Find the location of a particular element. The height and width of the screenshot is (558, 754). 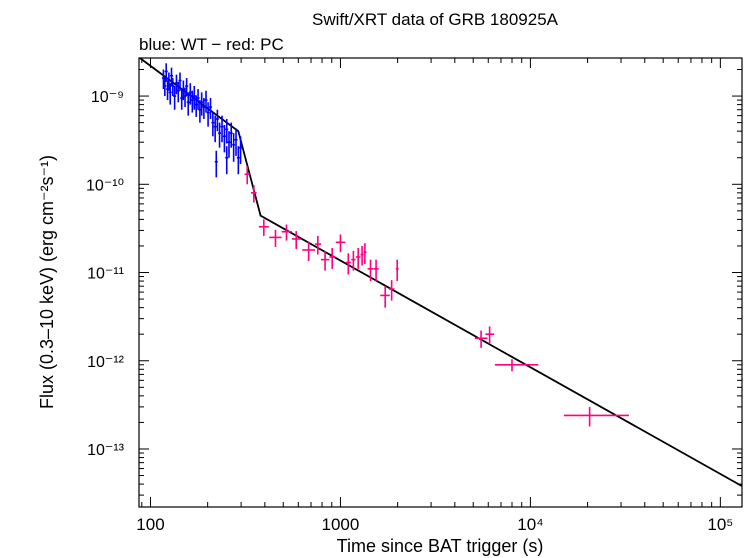

chart-title: Swift/XRT data of GRB 180925A is located at coordinates (435, 19).